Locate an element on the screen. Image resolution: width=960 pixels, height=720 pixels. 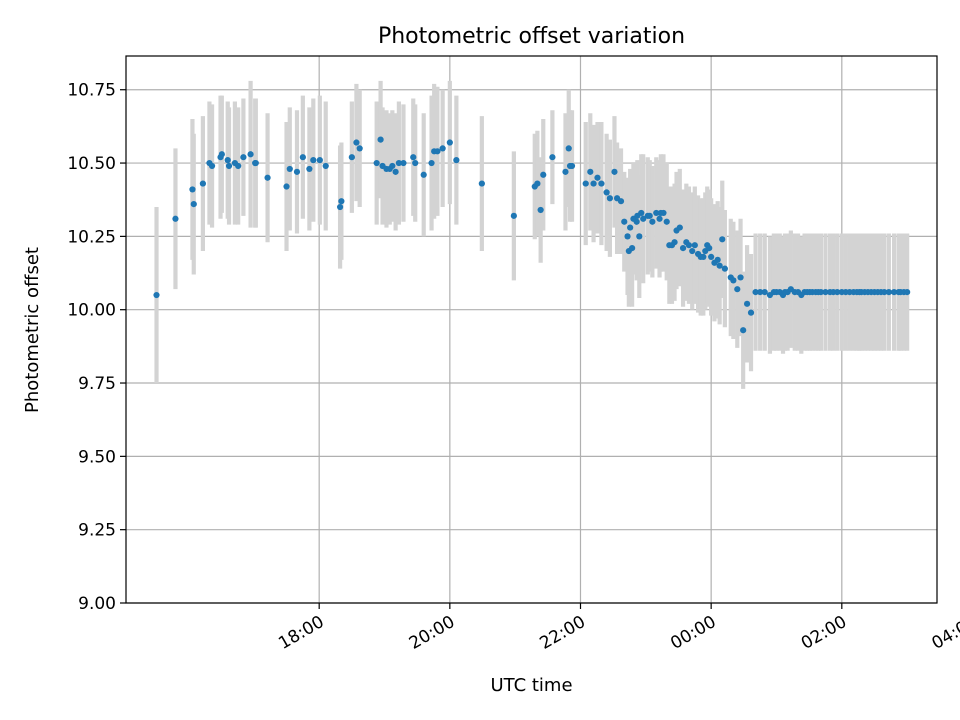
x-tick-label: 02:00 is located at coordinates (824, 633).